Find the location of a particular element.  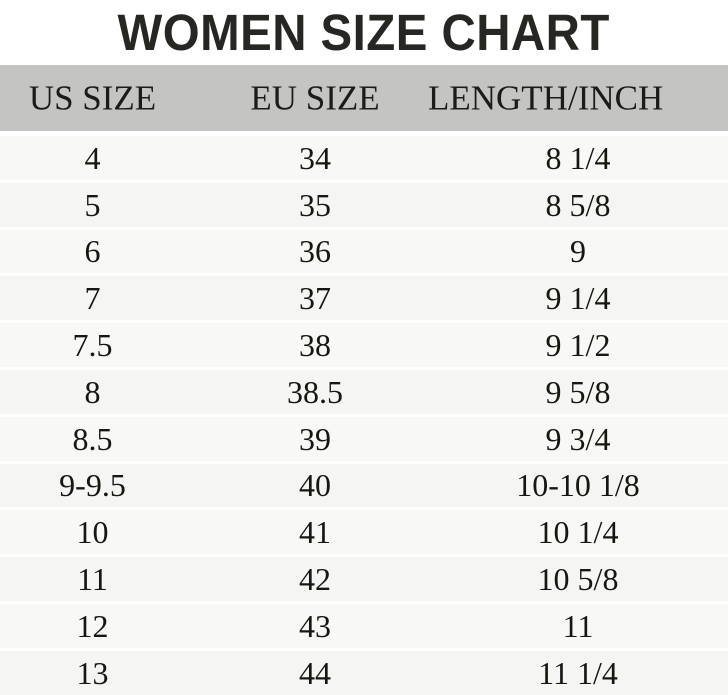

cell-eu-size: 44 is located at coordinates (315, 672).